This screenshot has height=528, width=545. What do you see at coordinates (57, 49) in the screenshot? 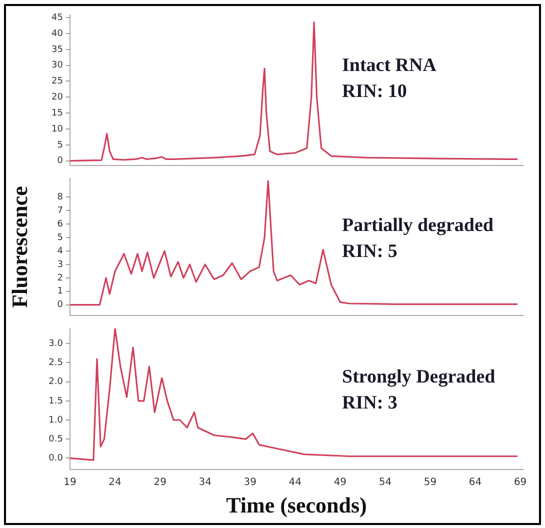
I see `y-tick-label: 35` at bounding box center [57, 49].